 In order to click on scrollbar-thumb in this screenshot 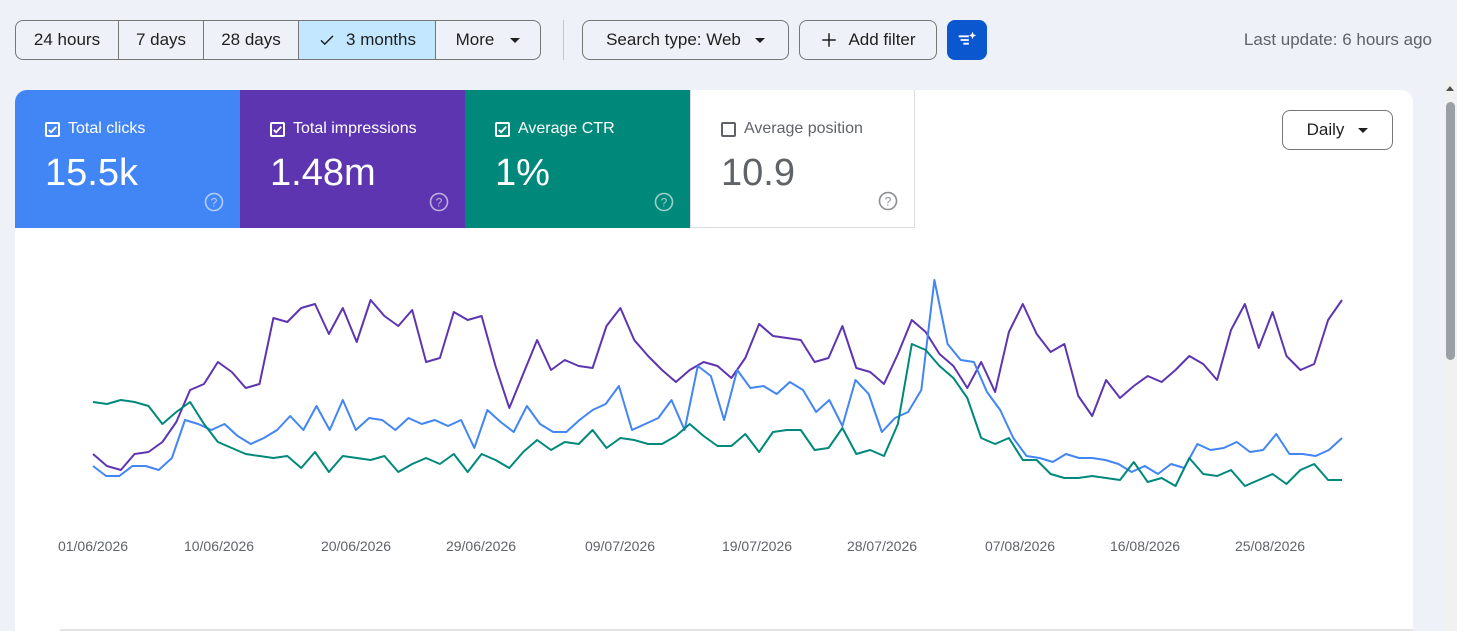, I will do `click(1450, 231)`.